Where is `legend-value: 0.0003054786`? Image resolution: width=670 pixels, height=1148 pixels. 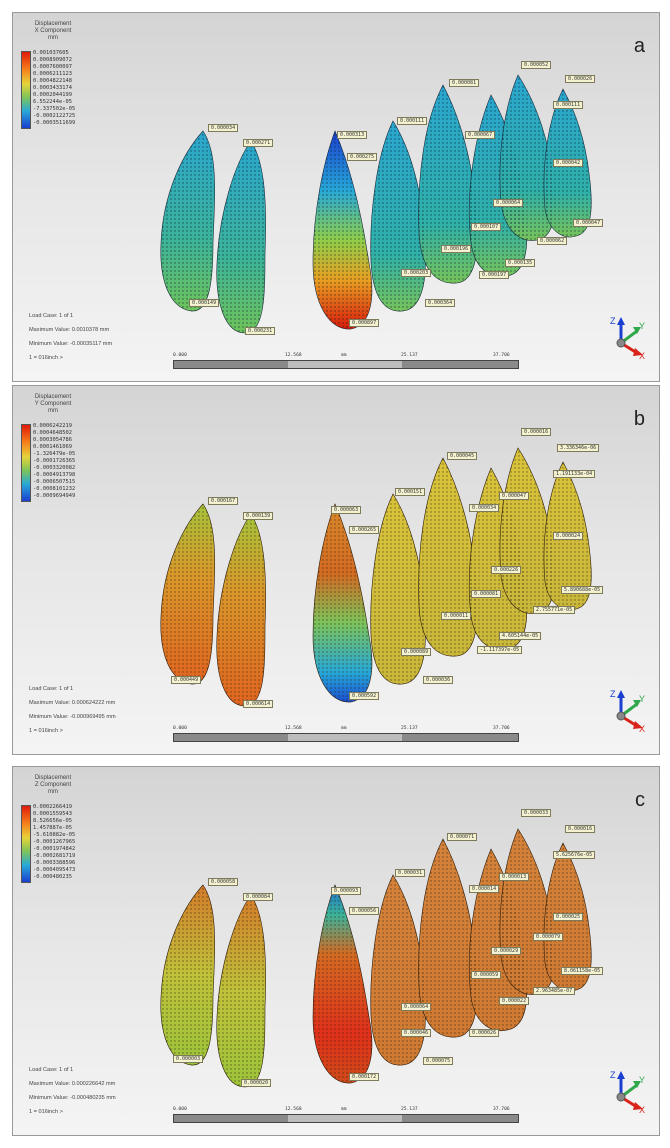
legend-value: 0.0003054786 is located at coordinates (52, 440).